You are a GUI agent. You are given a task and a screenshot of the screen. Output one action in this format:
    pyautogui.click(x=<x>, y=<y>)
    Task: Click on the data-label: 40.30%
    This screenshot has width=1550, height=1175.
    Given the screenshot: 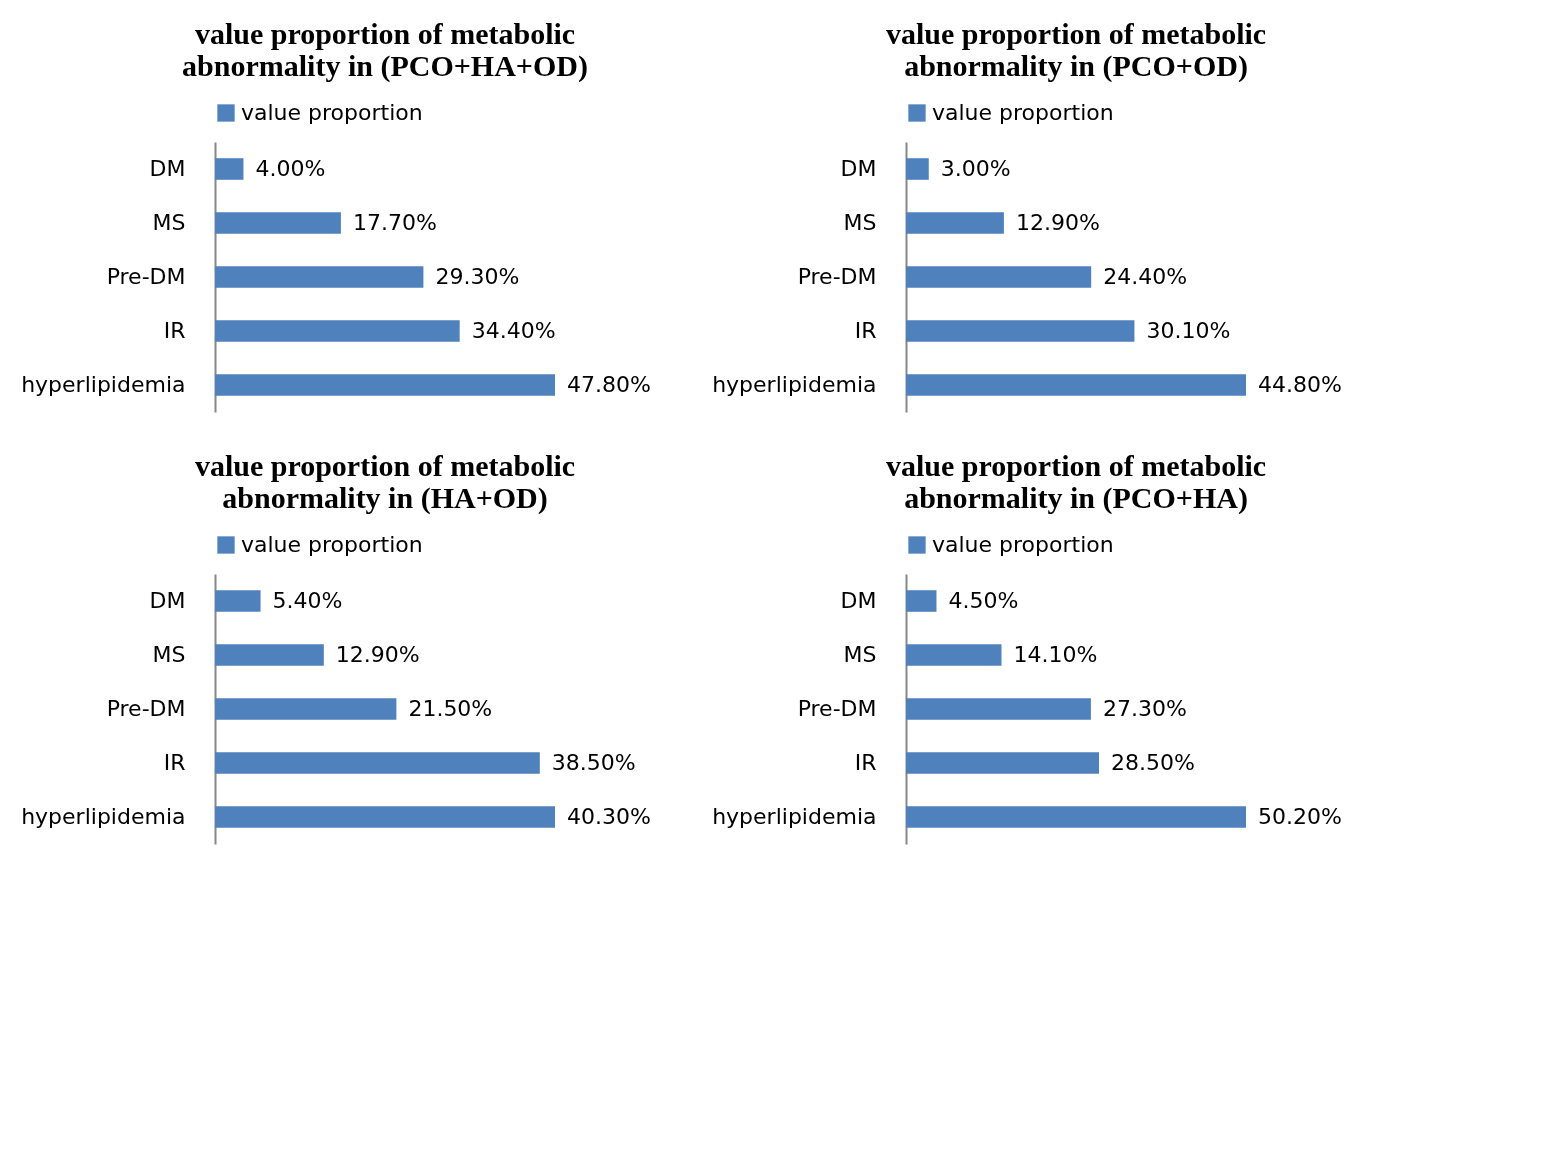 What is the action you would take?
    pyautogui.click(x=609, y=816)
    